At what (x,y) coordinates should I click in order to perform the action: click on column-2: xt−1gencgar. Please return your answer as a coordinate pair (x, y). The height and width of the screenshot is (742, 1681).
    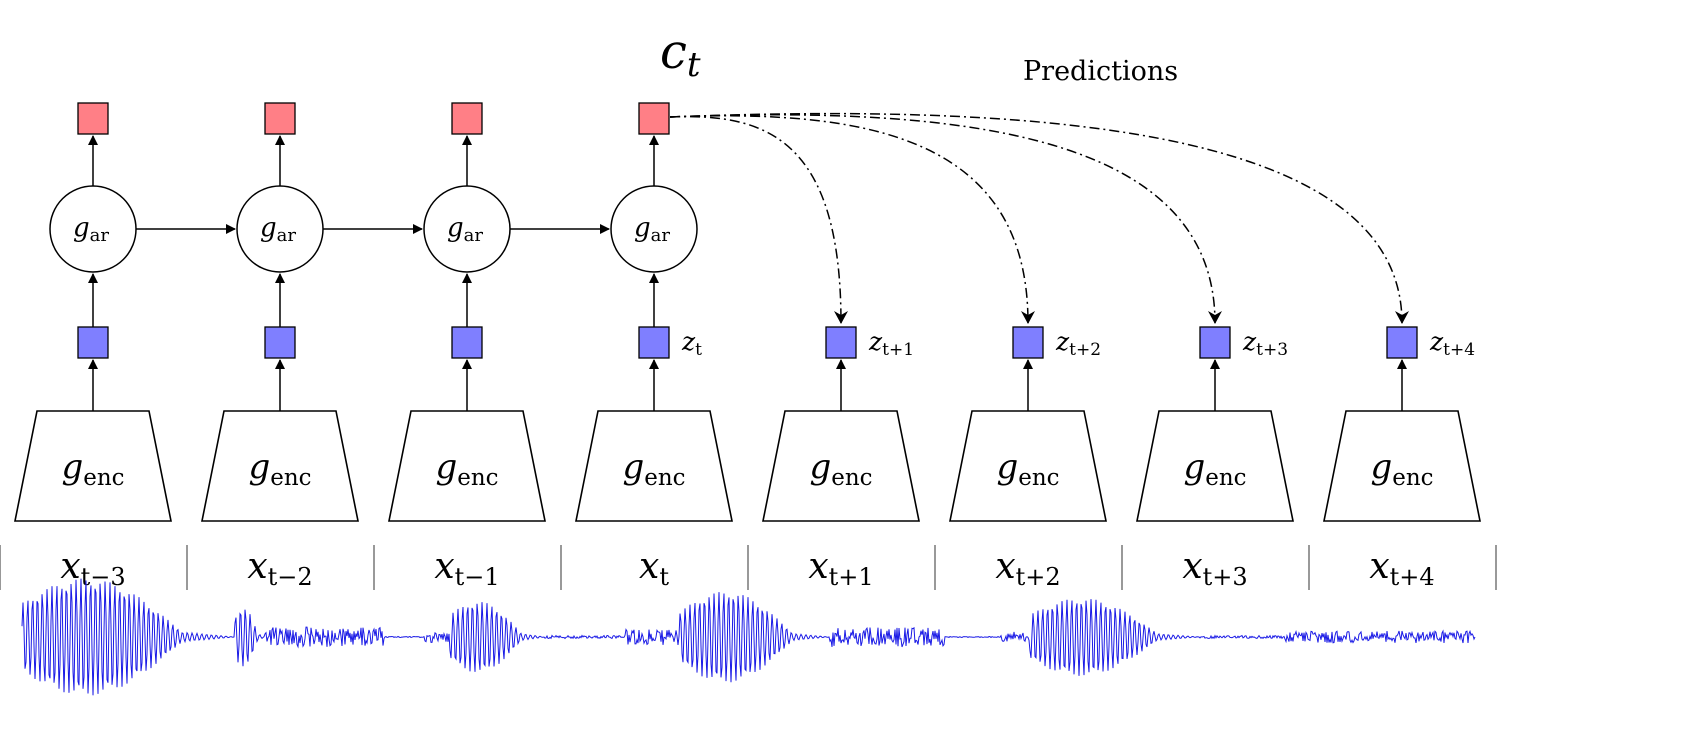
    Looking at the image, I should click on (491, 347).